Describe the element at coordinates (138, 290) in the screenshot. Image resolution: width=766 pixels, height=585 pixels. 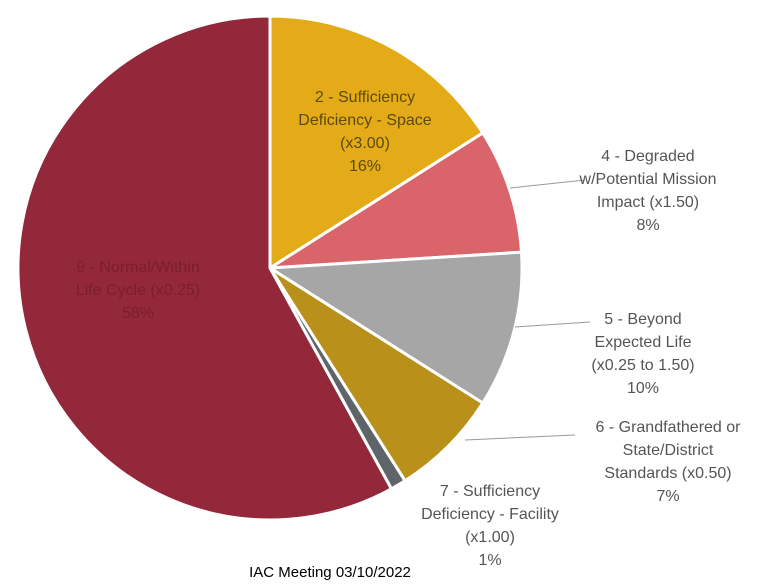
I see `slice-label: Life Cycle (x0.25)` at that location.